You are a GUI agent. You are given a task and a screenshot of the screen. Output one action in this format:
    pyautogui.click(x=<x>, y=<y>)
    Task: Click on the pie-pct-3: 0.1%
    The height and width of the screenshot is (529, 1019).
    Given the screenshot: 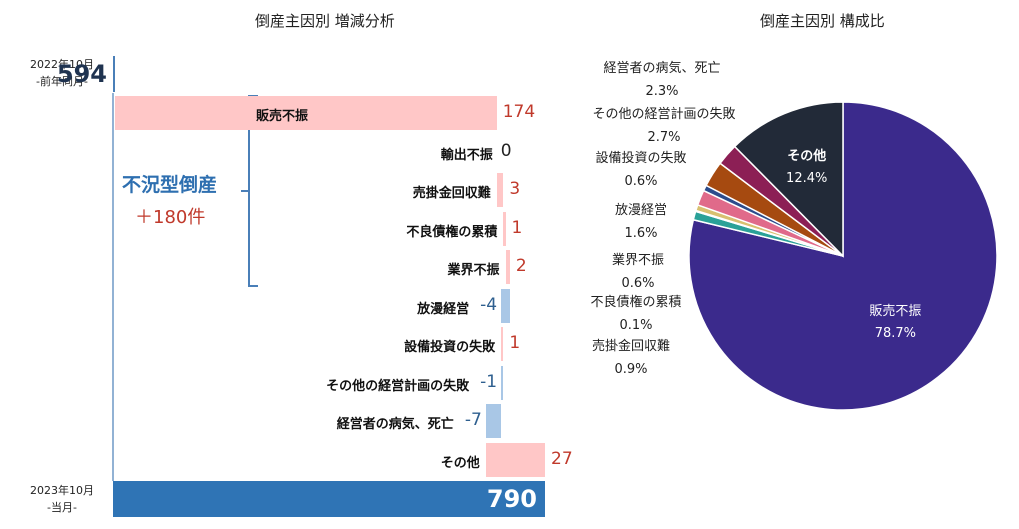 What is the action you would take?
    pyautogui.click(x=636, y=325)
    